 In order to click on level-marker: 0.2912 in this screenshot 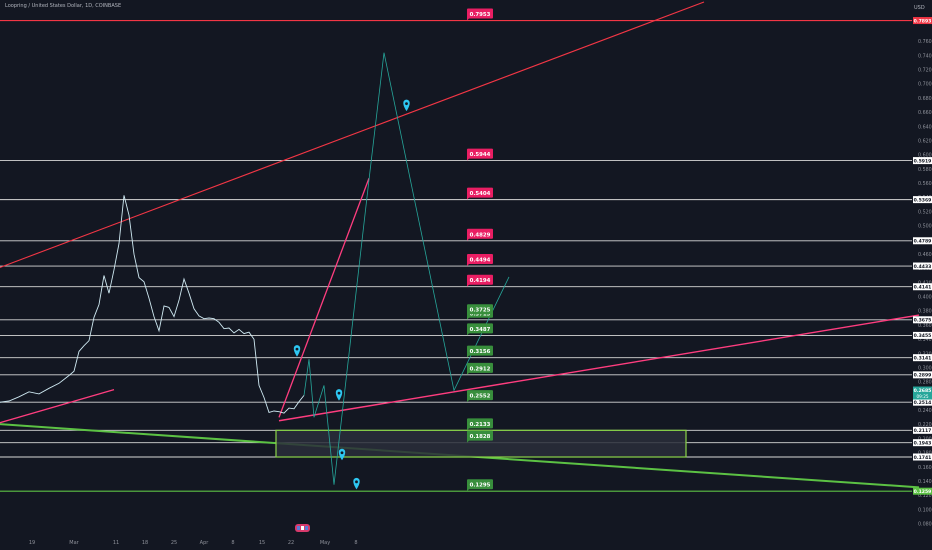, I will do `click(480, 368)`.